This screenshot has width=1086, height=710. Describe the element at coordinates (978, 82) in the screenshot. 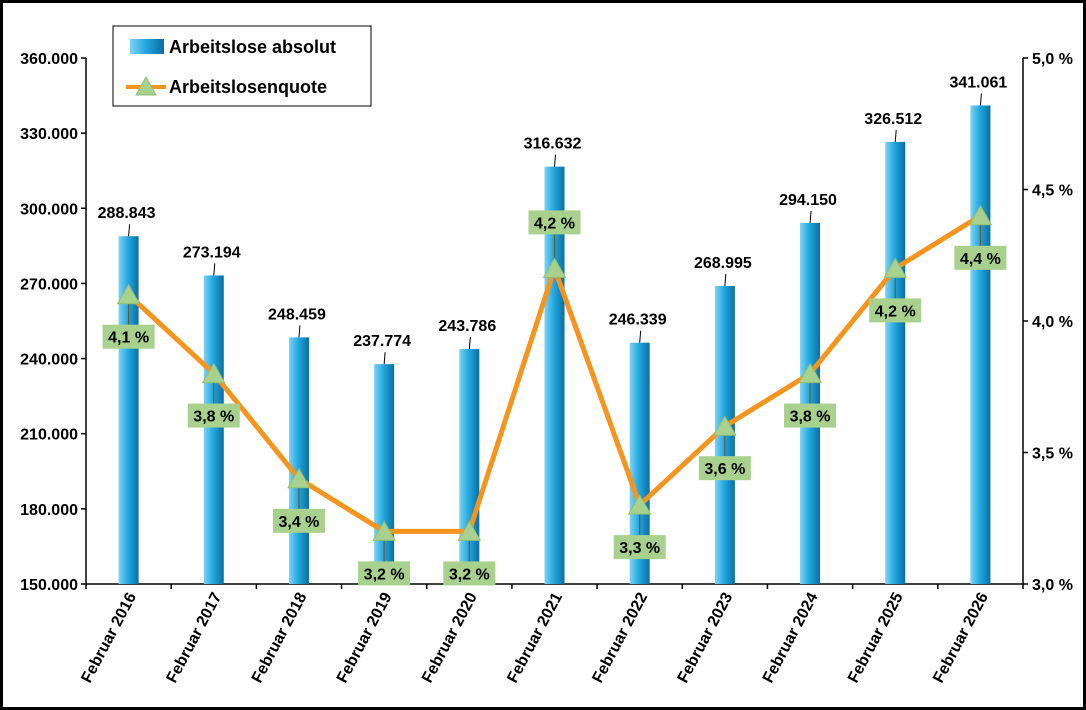

I see `bar-value-label: 341.061` at that location.